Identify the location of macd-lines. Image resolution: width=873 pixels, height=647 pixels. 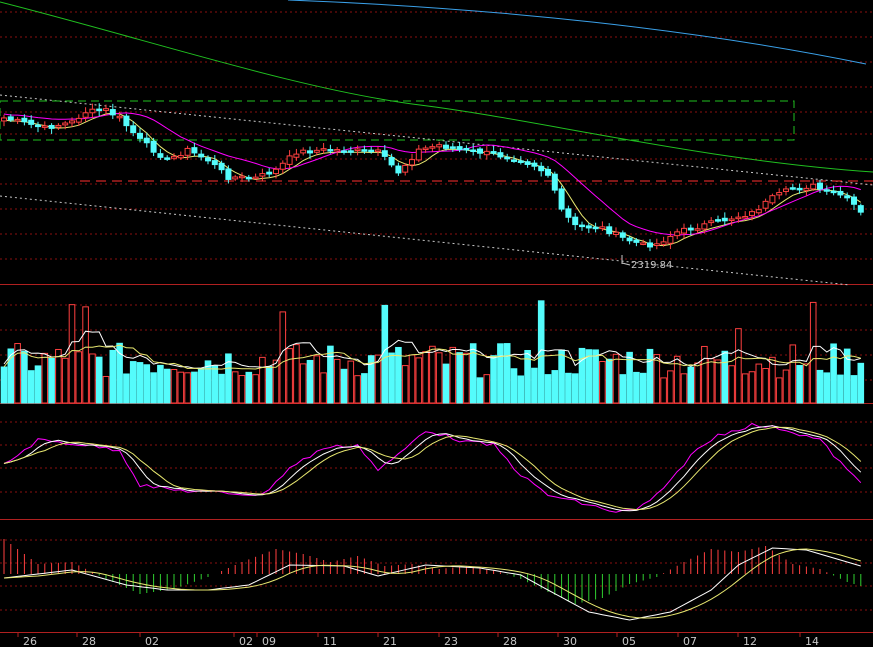
(432, 584).